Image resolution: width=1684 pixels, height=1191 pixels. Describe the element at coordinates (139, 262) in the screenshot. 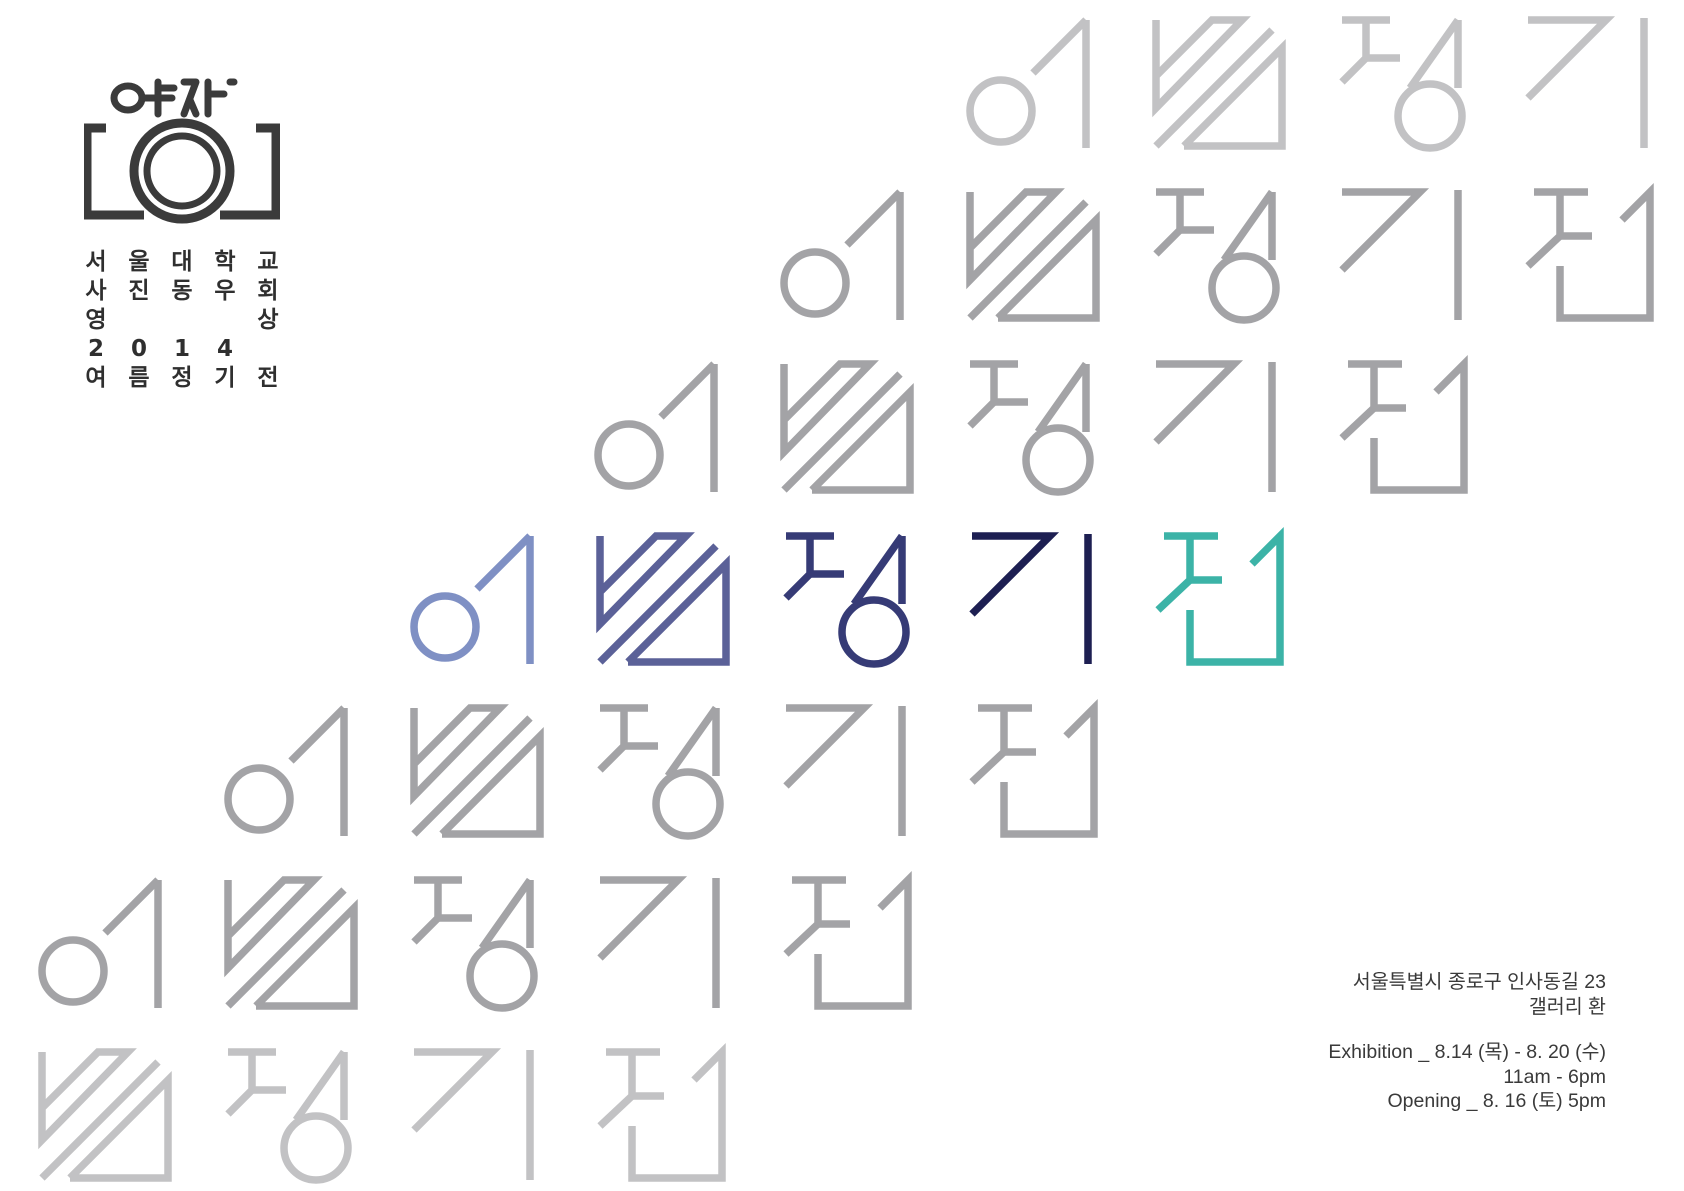

I see `logo-character: 울` at that location.